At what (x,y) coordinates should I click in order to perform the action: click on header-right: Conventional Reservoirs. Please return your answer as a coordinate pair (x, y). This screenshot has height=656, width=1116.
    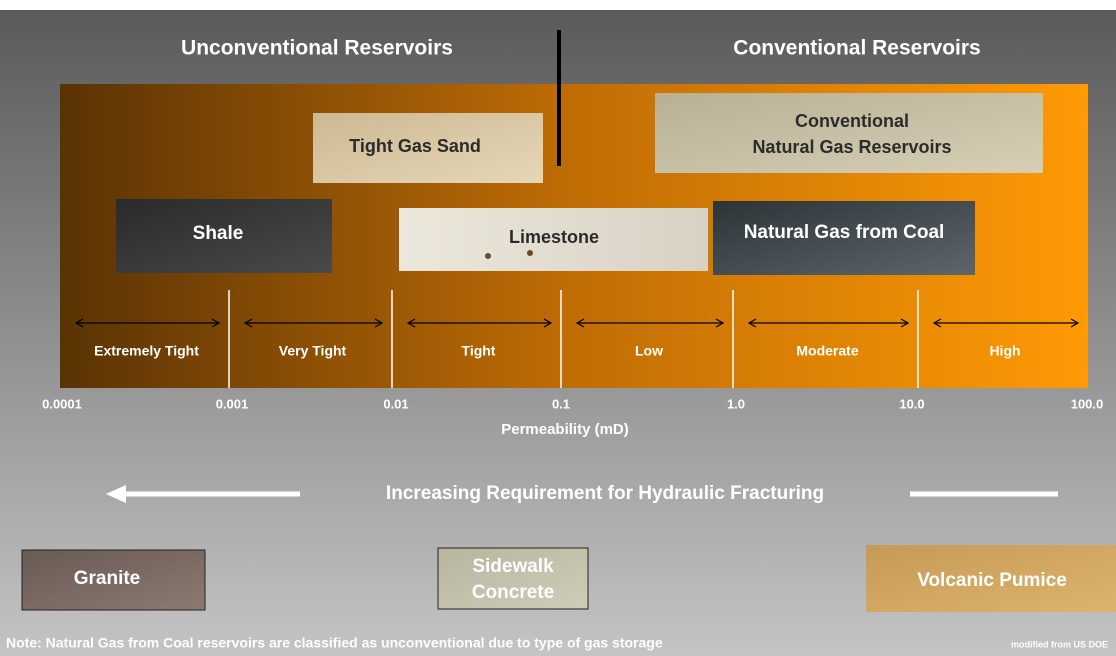
    Looking at the image, I should click on (856, 48).